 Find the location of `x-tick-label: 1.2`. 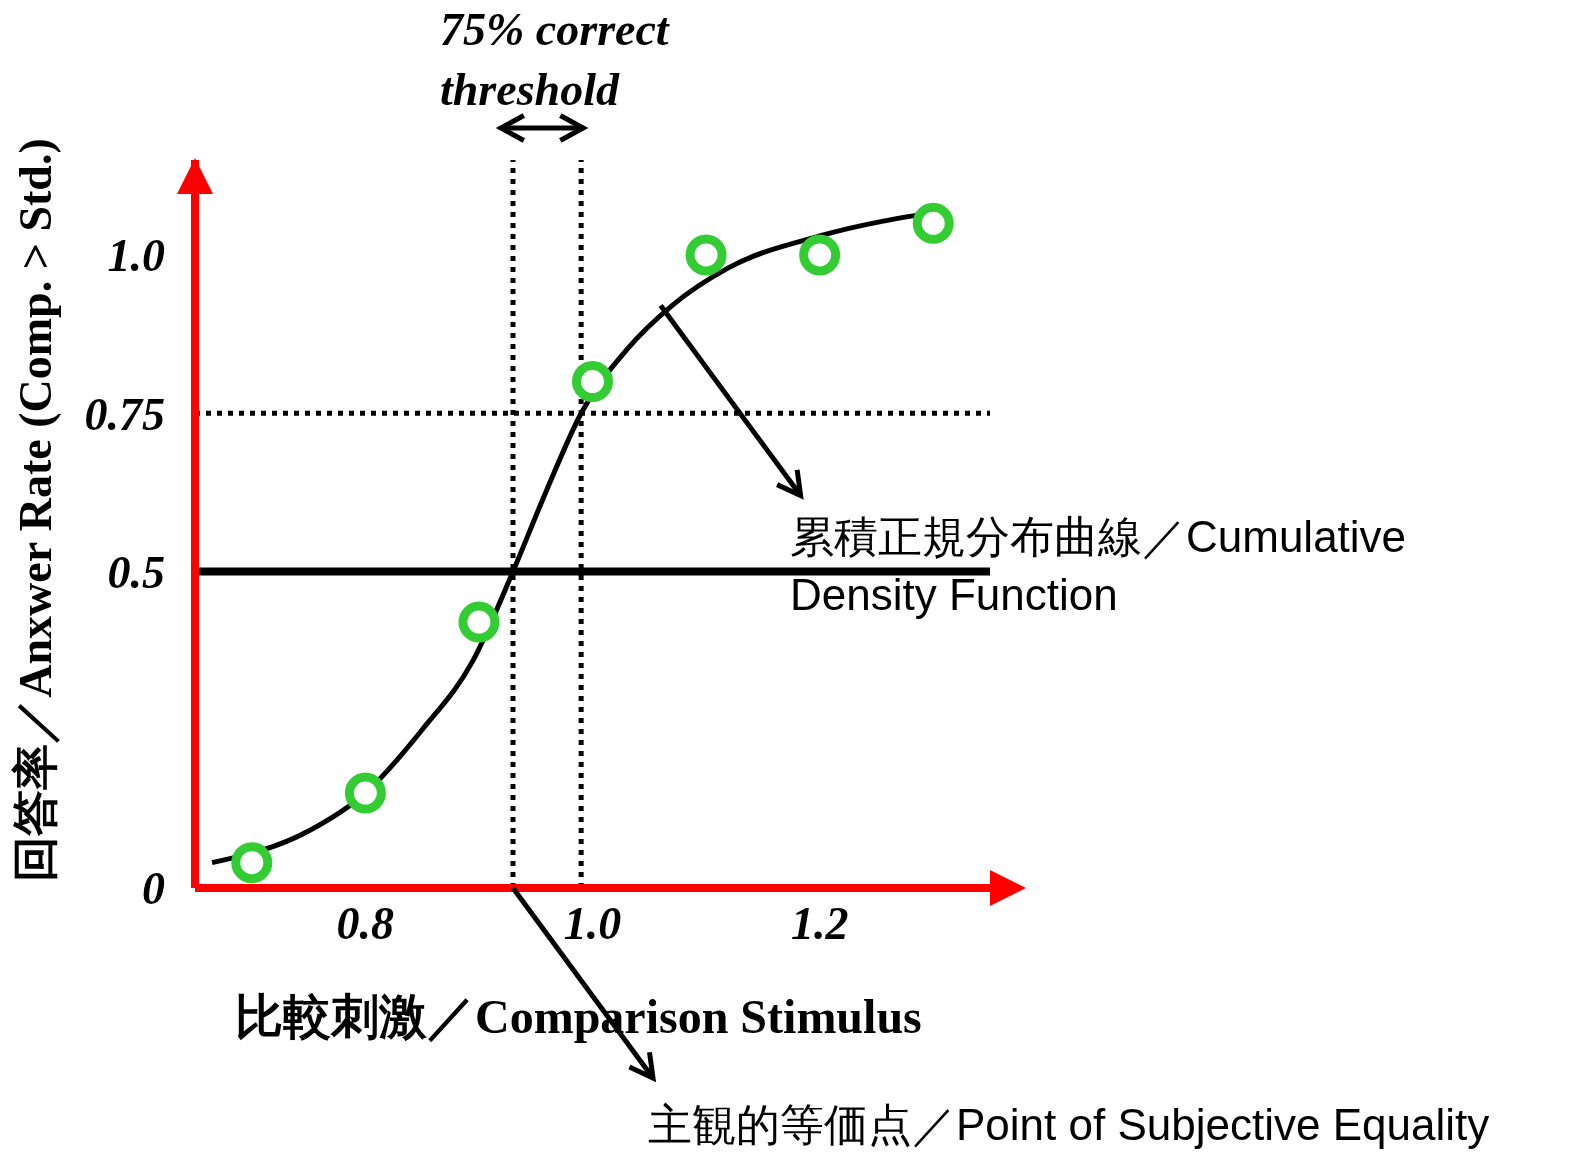

x-tick-label: 1.2 is located at coordinates (819, 923).